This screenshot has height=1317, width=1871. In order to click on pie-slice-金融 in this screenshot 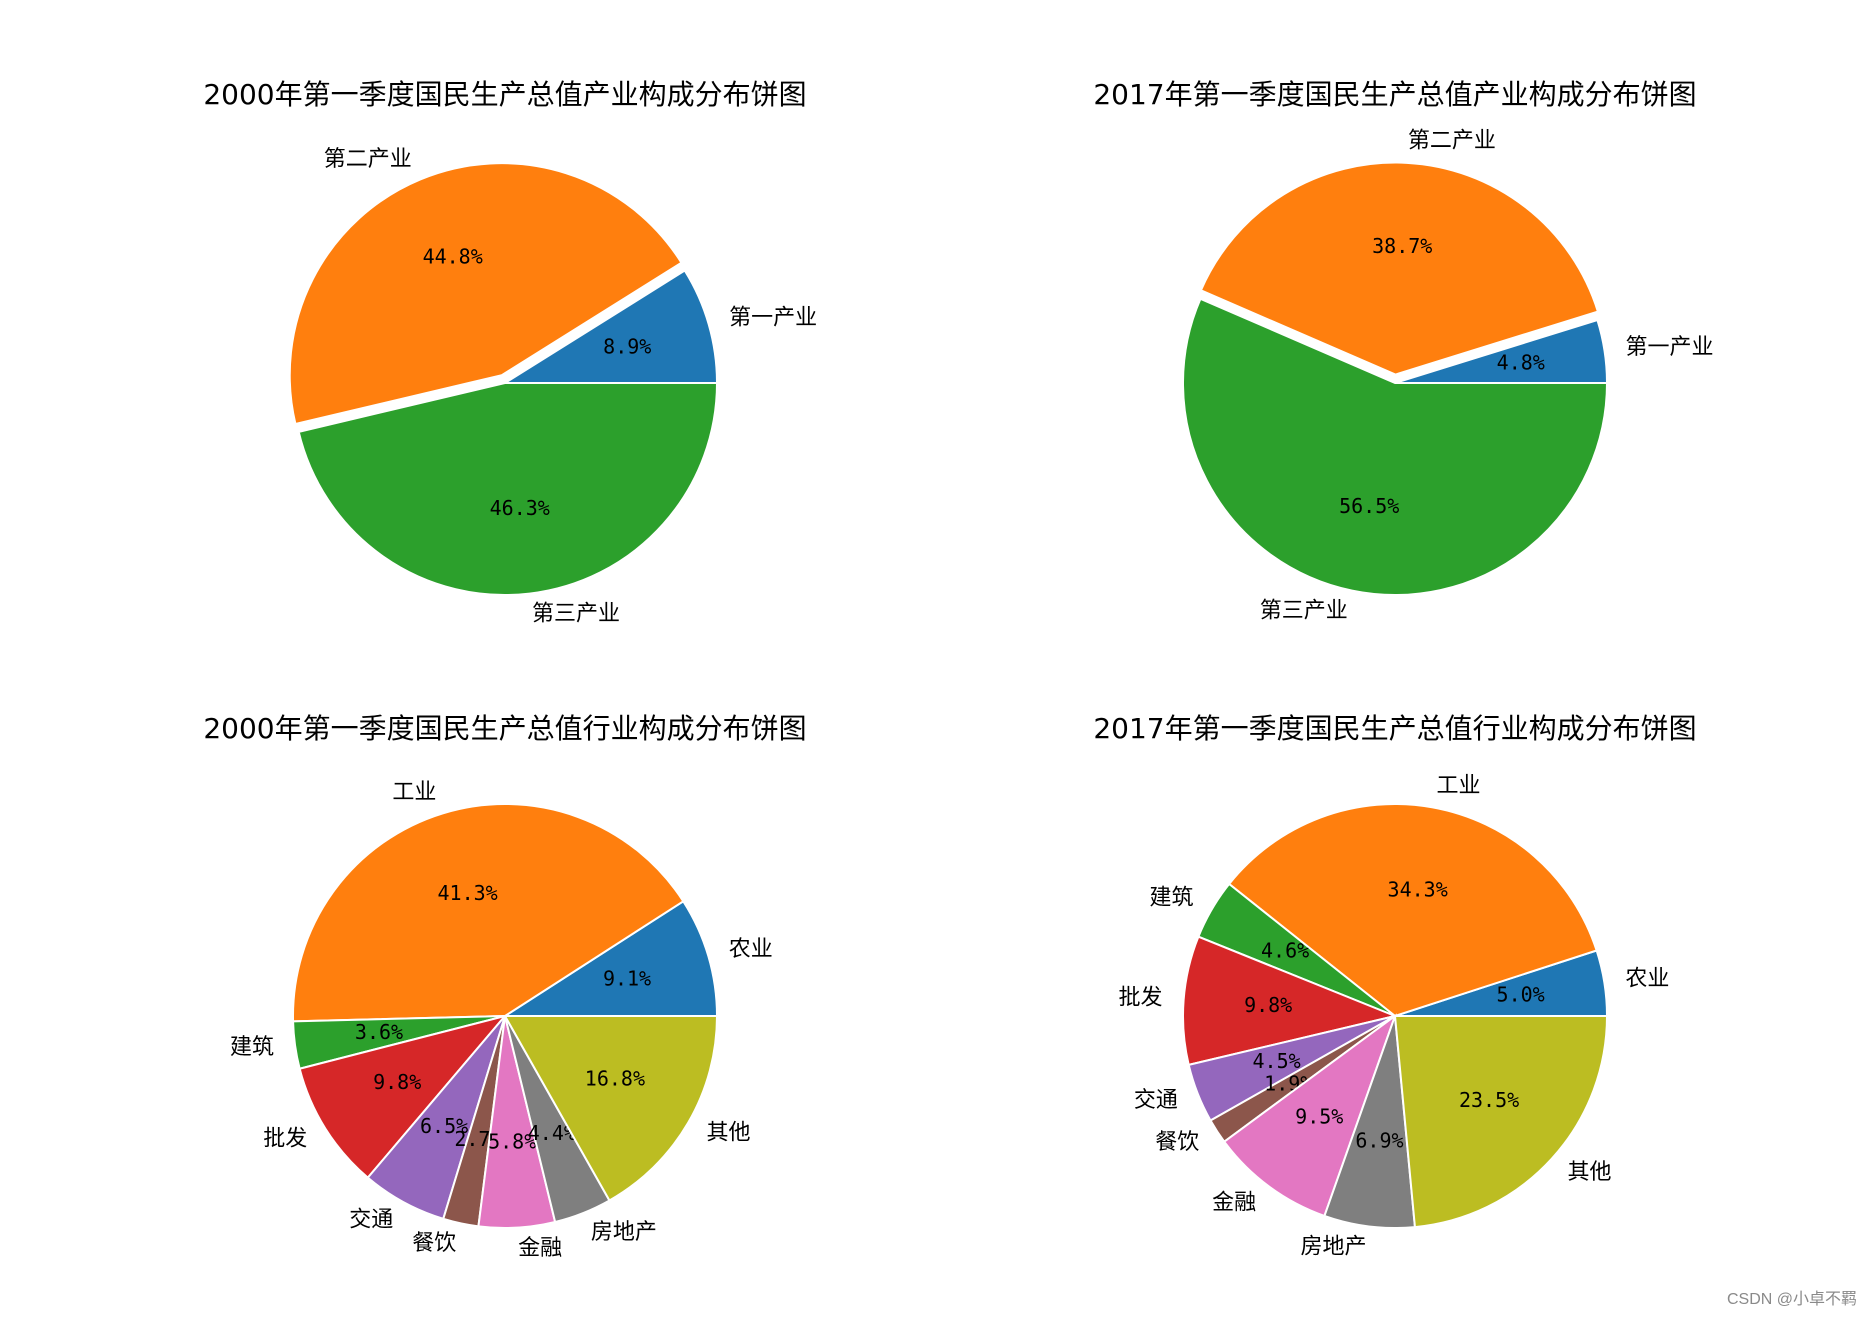, I will do `click(1310, 1115)`.